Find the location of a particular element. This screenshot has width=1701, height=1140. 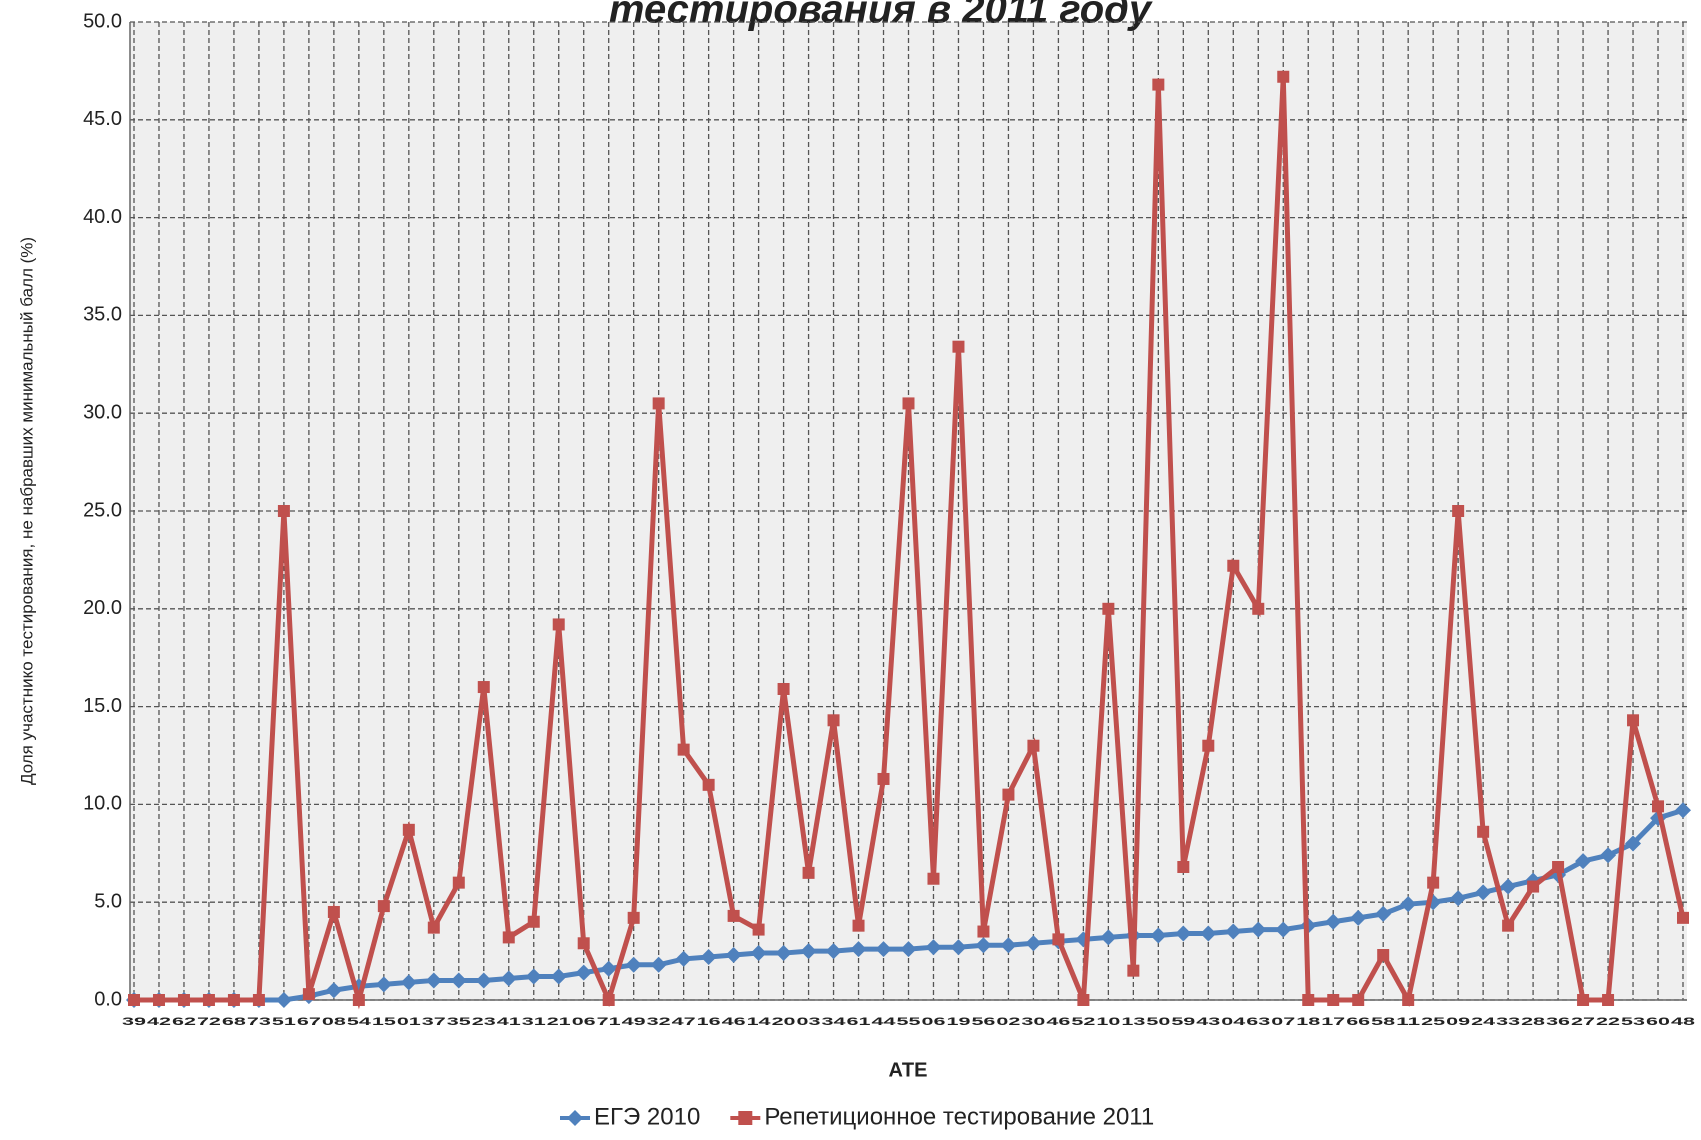

x-tick-label: 31 is located at coordinates (534, 1022).